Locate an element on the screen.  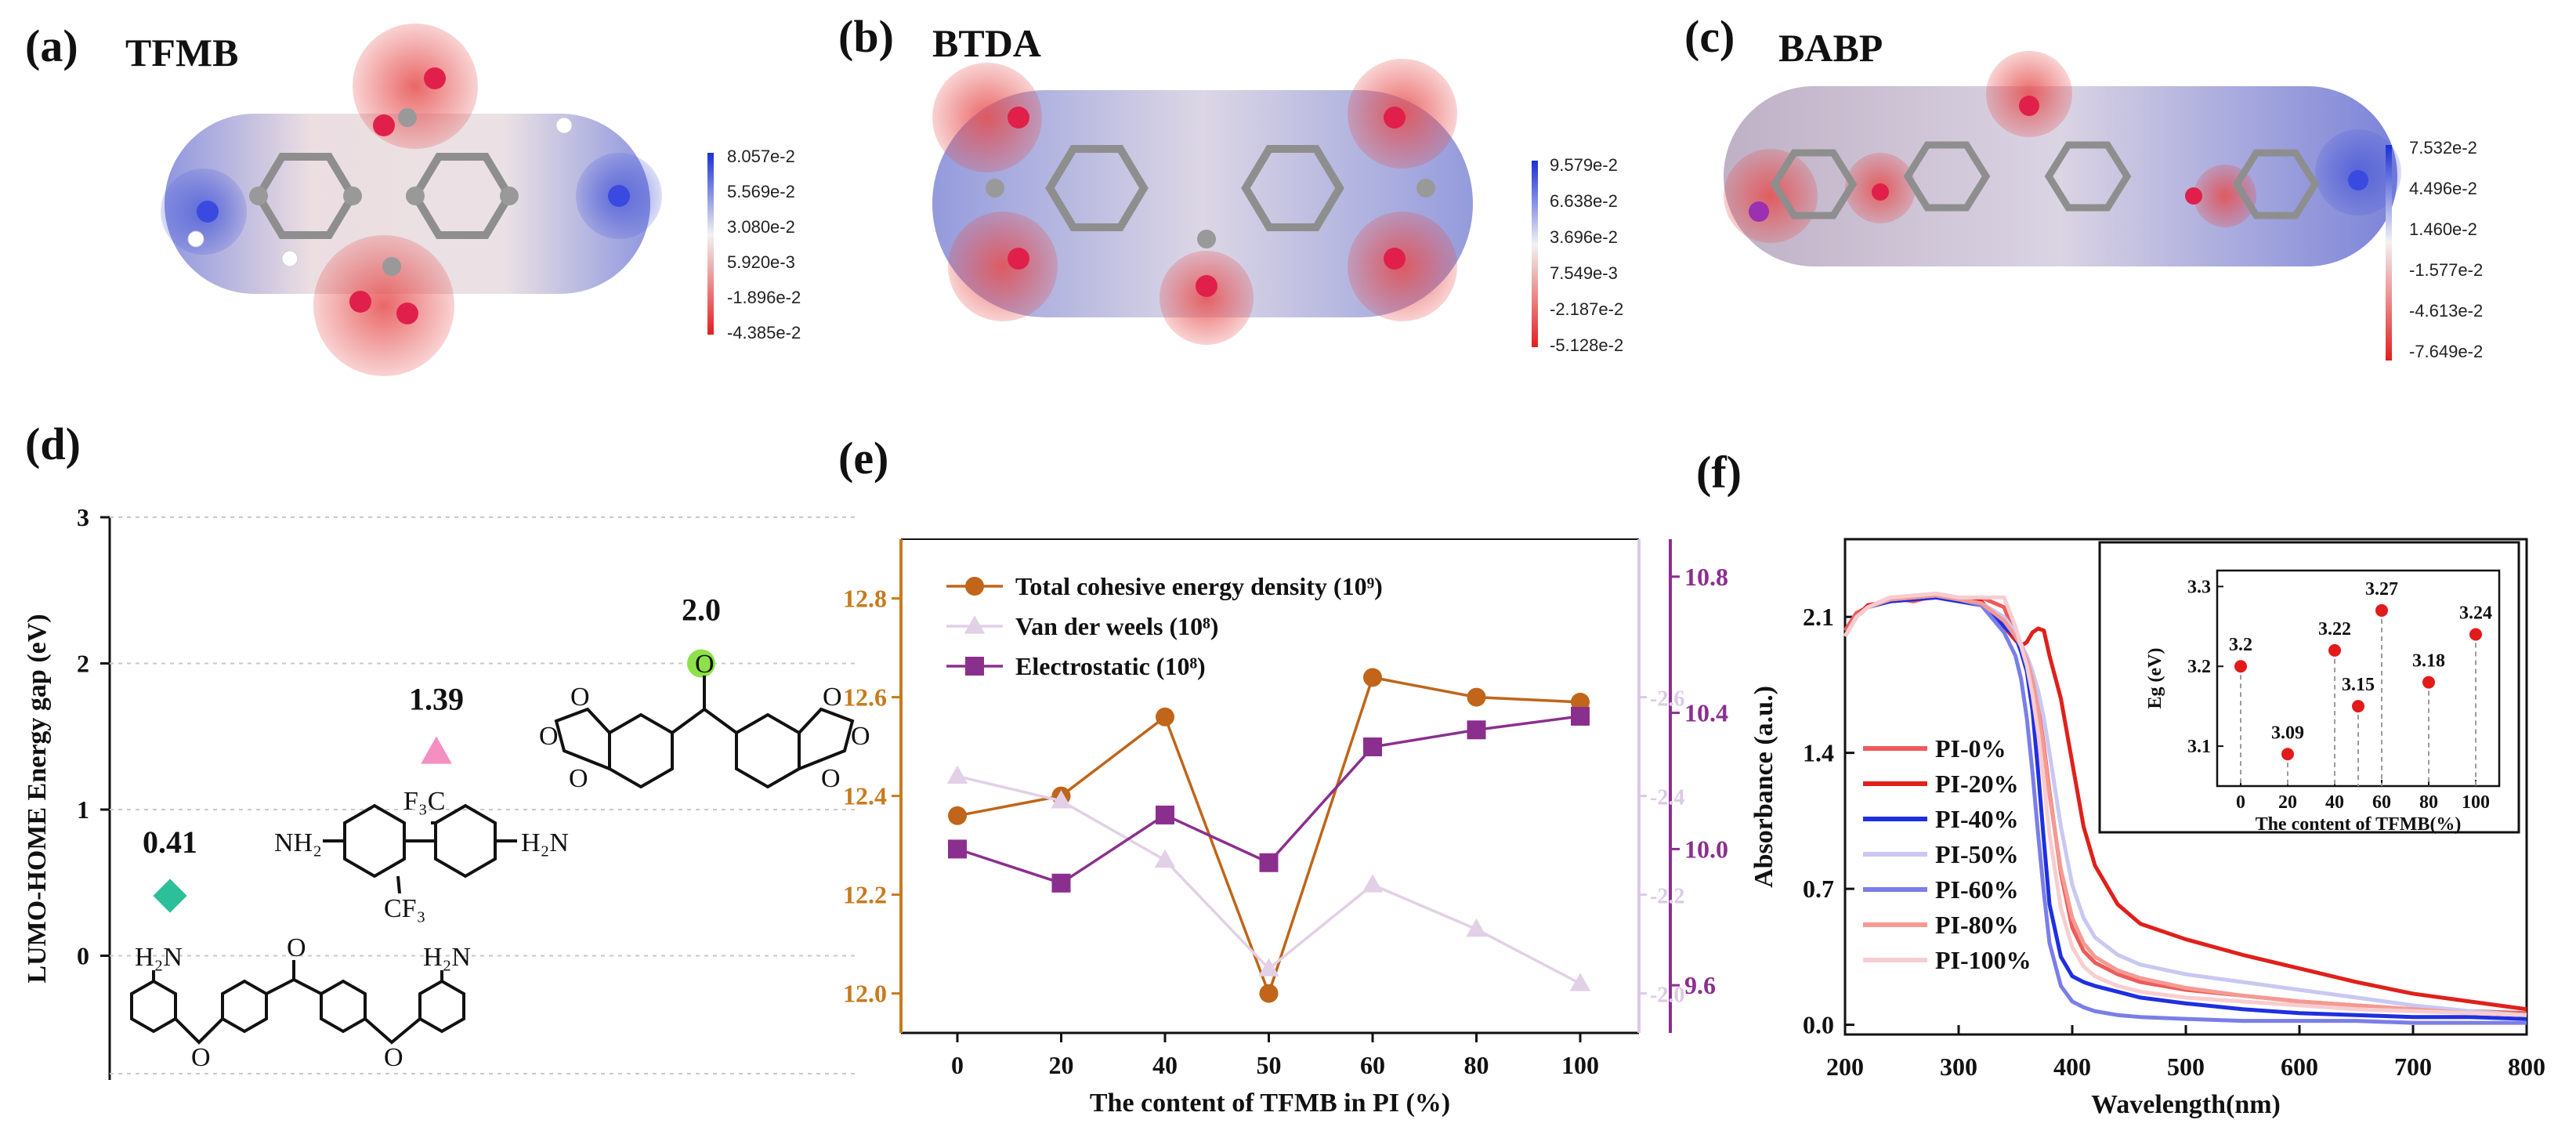
chart-d-y-label: LUMO-HOME Energy gap (eV) is located at coordinates (38, 798).